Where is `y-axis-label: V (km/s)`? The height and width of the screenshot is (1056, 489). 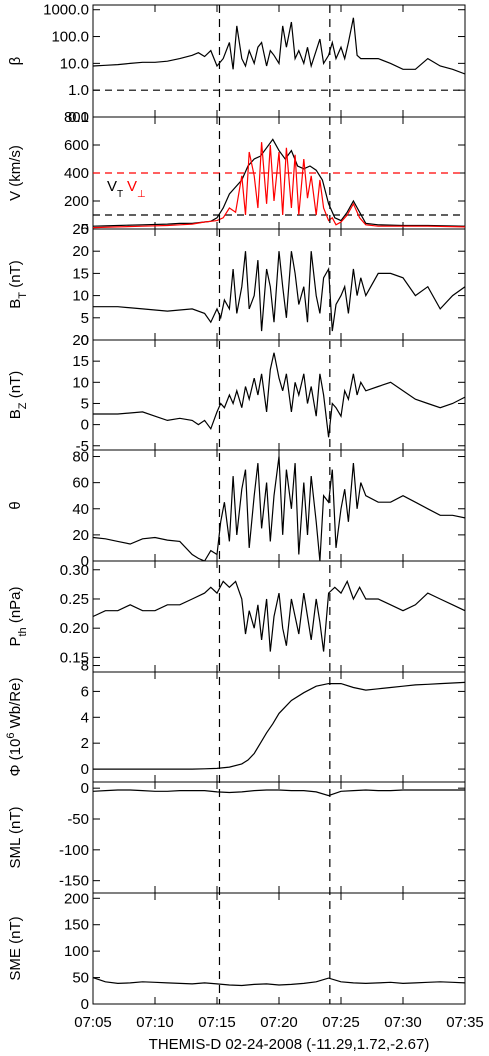
y-axis-label: V (km/s) is located at coordinates (15, 173).